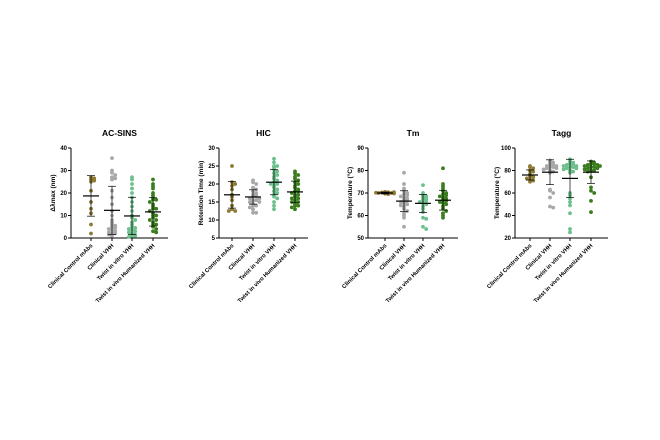 The width and height of the screenshot is (660, 440). I want to click on y-tick-label: 15, so click(211, 203).